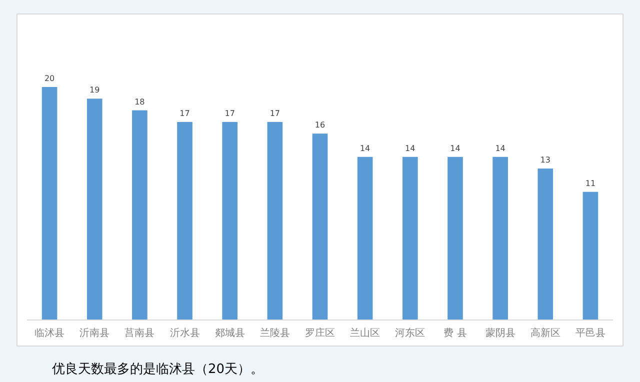 The height and width of the screenshot is (382, 640). Describe the element at coordinates (410, 333) in the screenshot. I see `x-tick-label: 河东区` at that location.